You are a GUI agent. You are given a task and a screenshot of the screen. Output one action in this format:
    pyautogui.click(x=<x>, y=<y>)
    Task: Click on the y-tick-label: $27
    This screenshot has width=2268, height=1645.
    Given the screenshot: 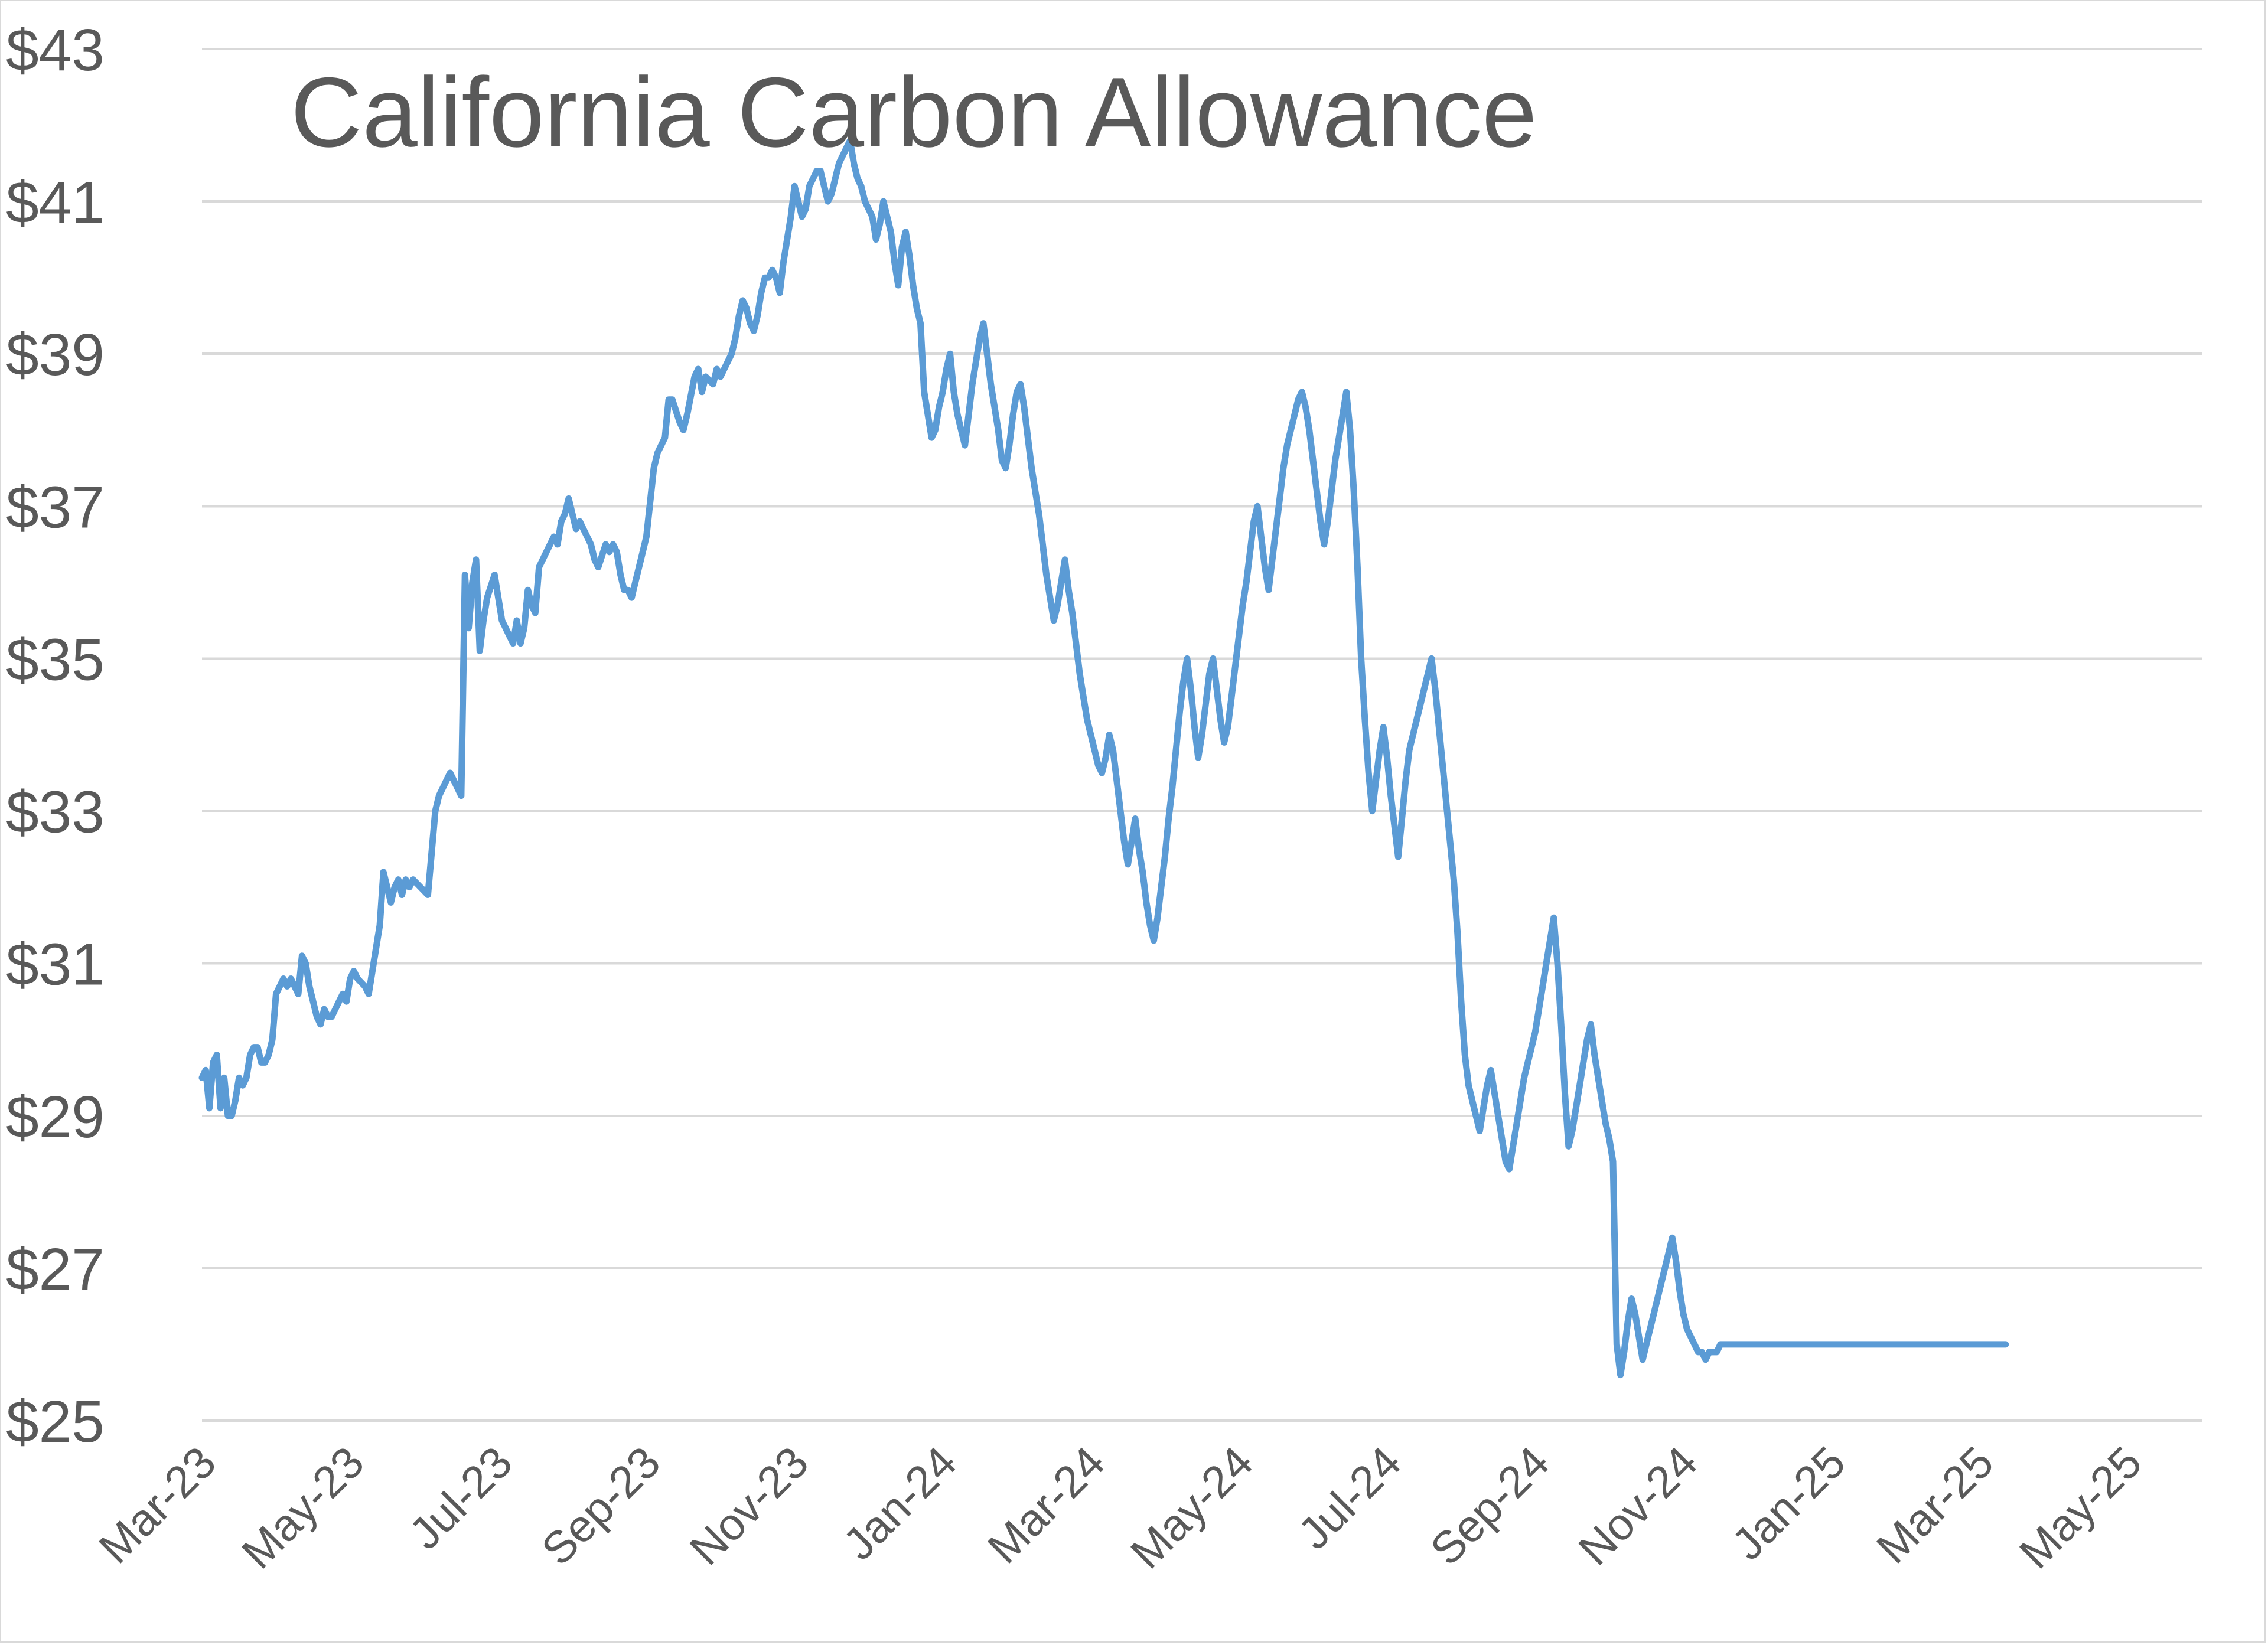 What is the action you would take?
    pyautogui.click(x=55, y=1269)
    